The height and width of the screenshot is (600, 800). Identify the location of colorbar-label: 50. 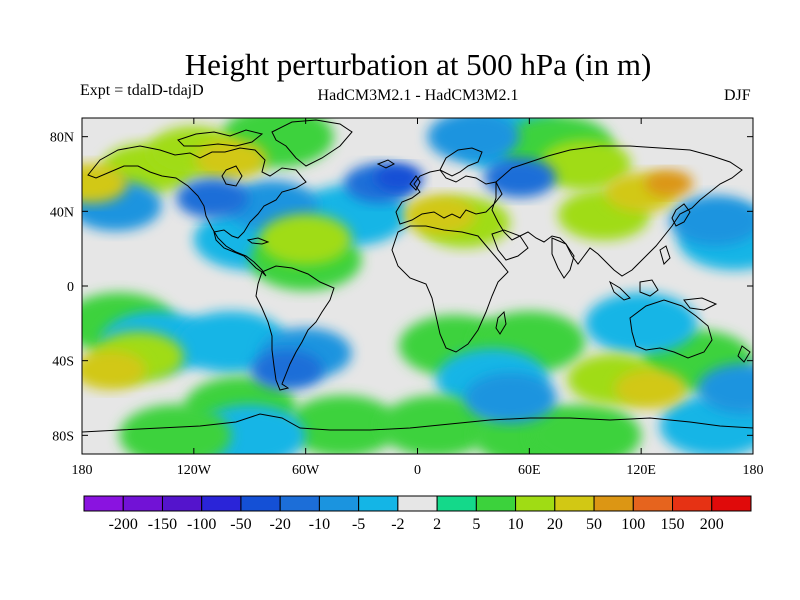
(594, 524).